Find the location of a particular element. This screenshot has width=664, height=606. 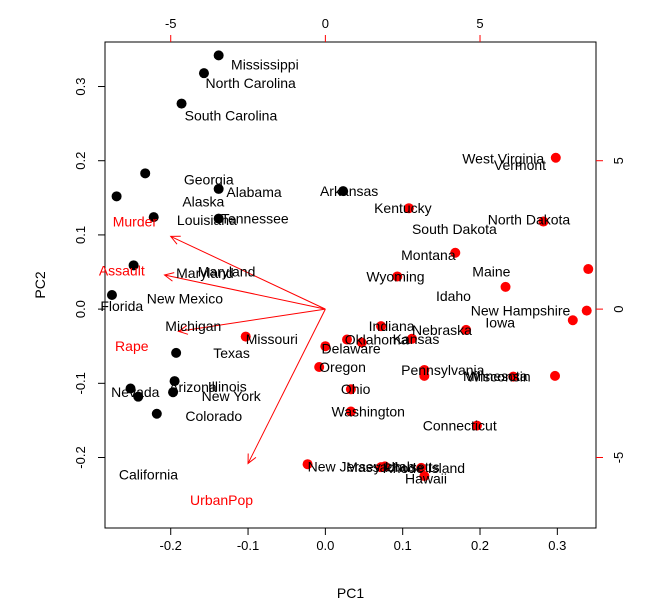

point-label: North Carolina is located at coordinates (251, 83).